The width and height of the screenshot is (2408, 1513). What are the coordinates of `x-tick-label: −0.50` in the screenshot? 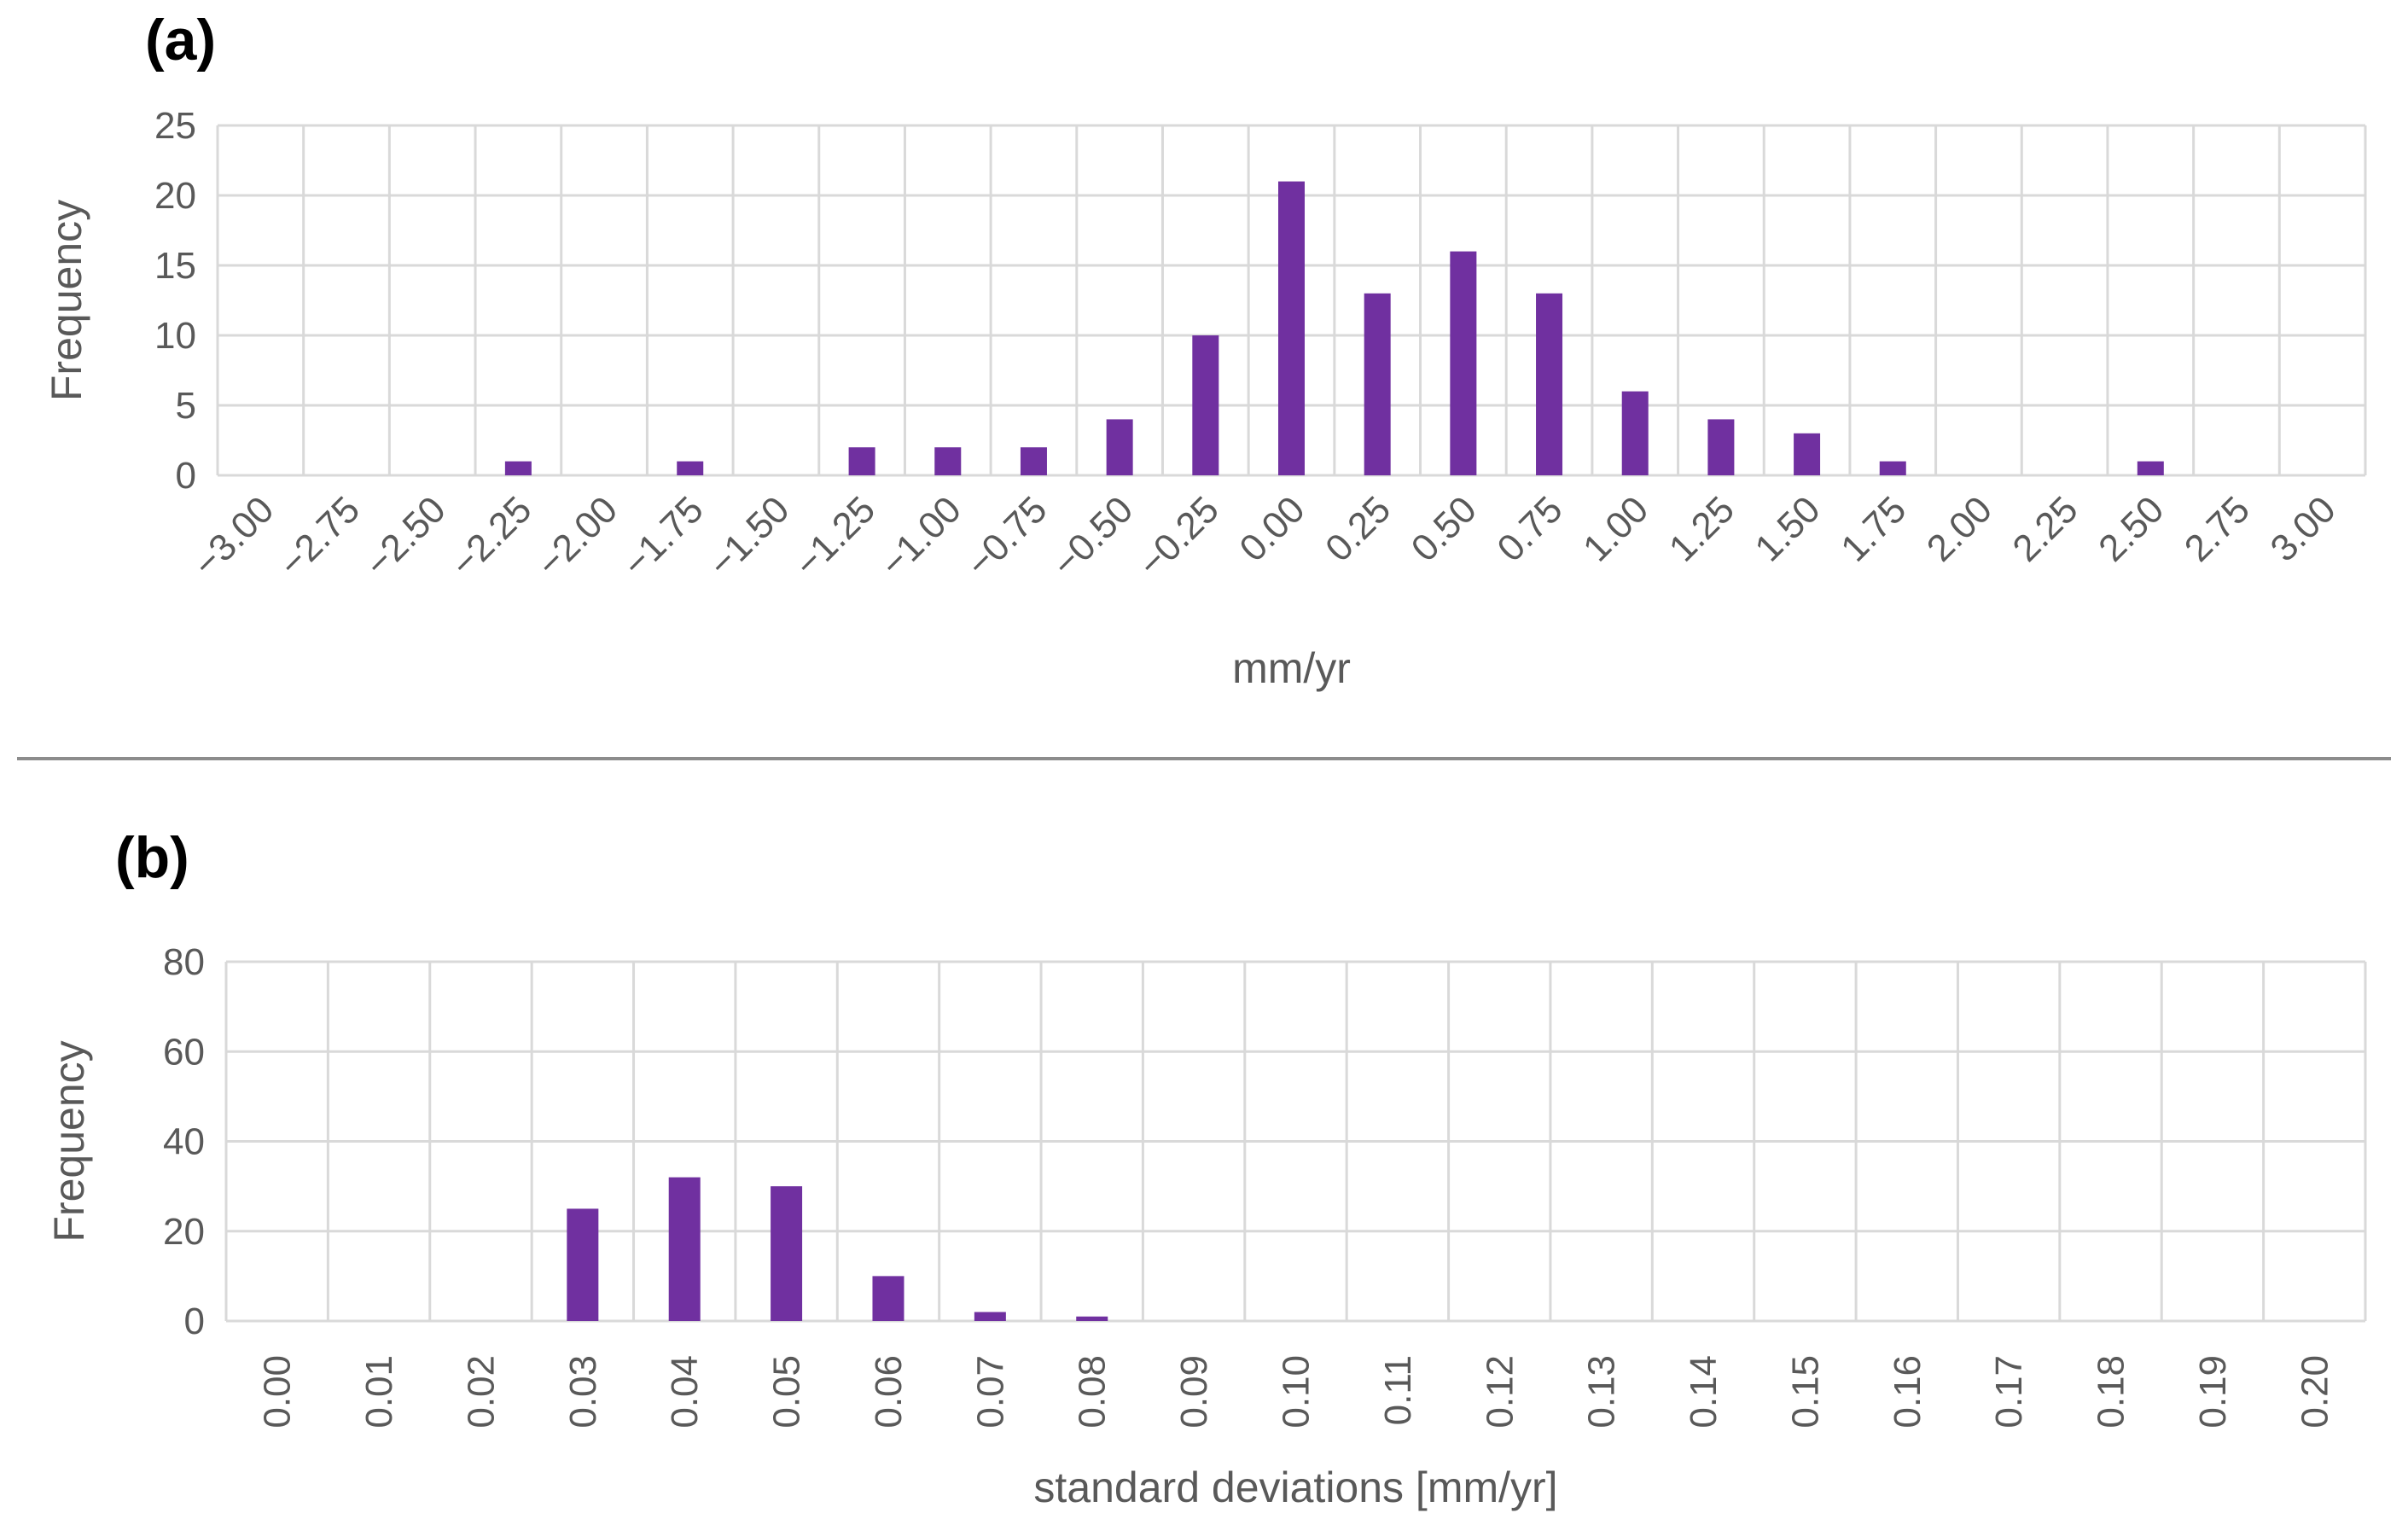 It's located at (1092, 536).